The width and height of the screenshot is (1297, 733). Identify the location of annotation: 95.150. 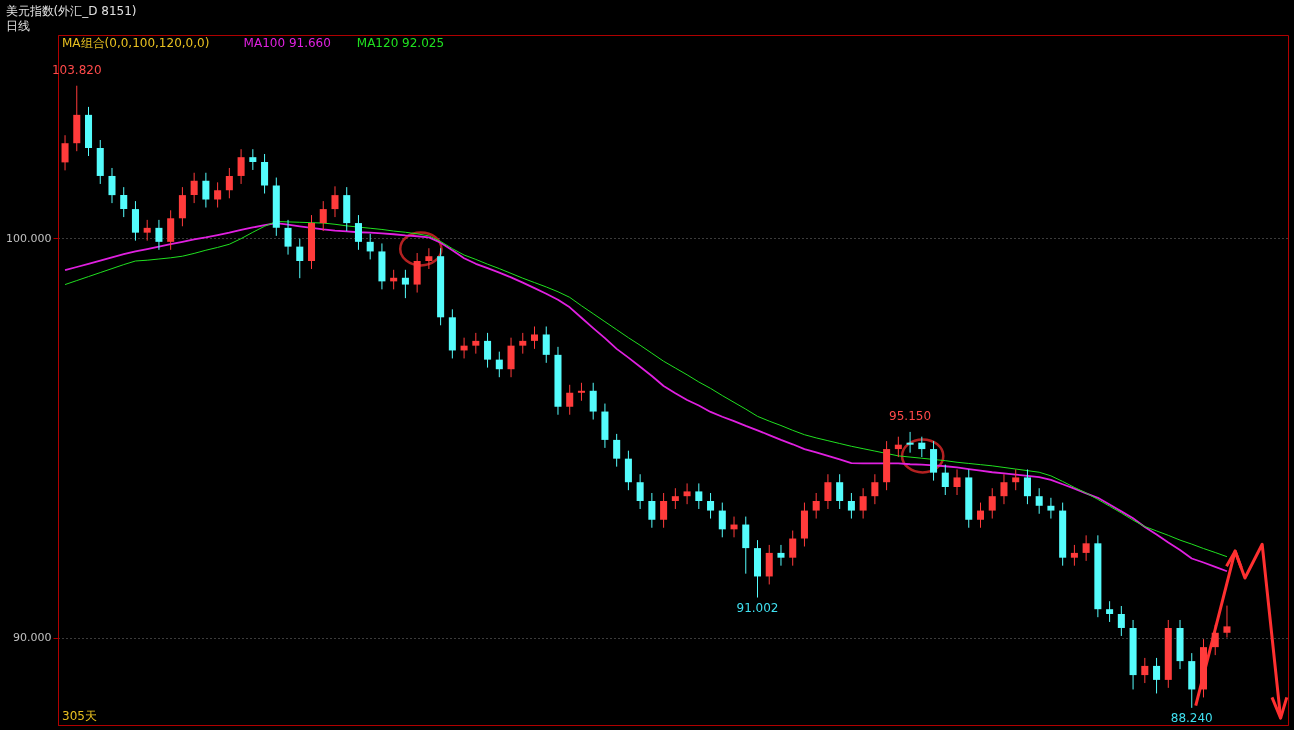
(910, 415).